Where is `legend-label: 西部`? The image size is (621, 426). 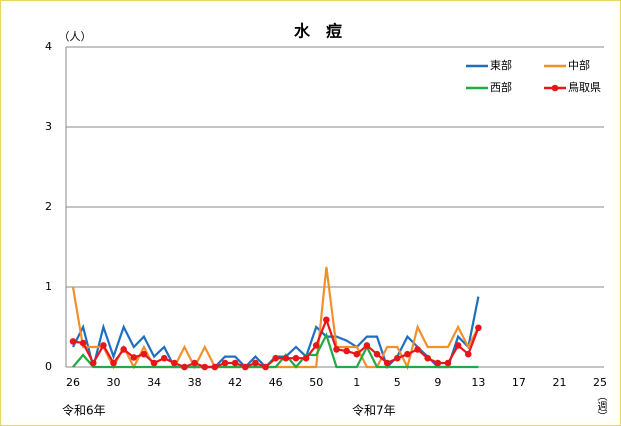 legend-label: 西部 is located at coordinates (501, 87).